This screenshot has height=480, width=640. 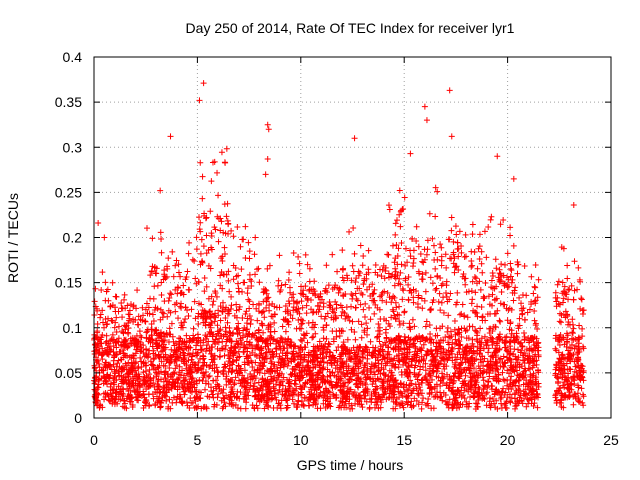 I want to click on y-tick-label: 0.05, so click(x=68, y=373).